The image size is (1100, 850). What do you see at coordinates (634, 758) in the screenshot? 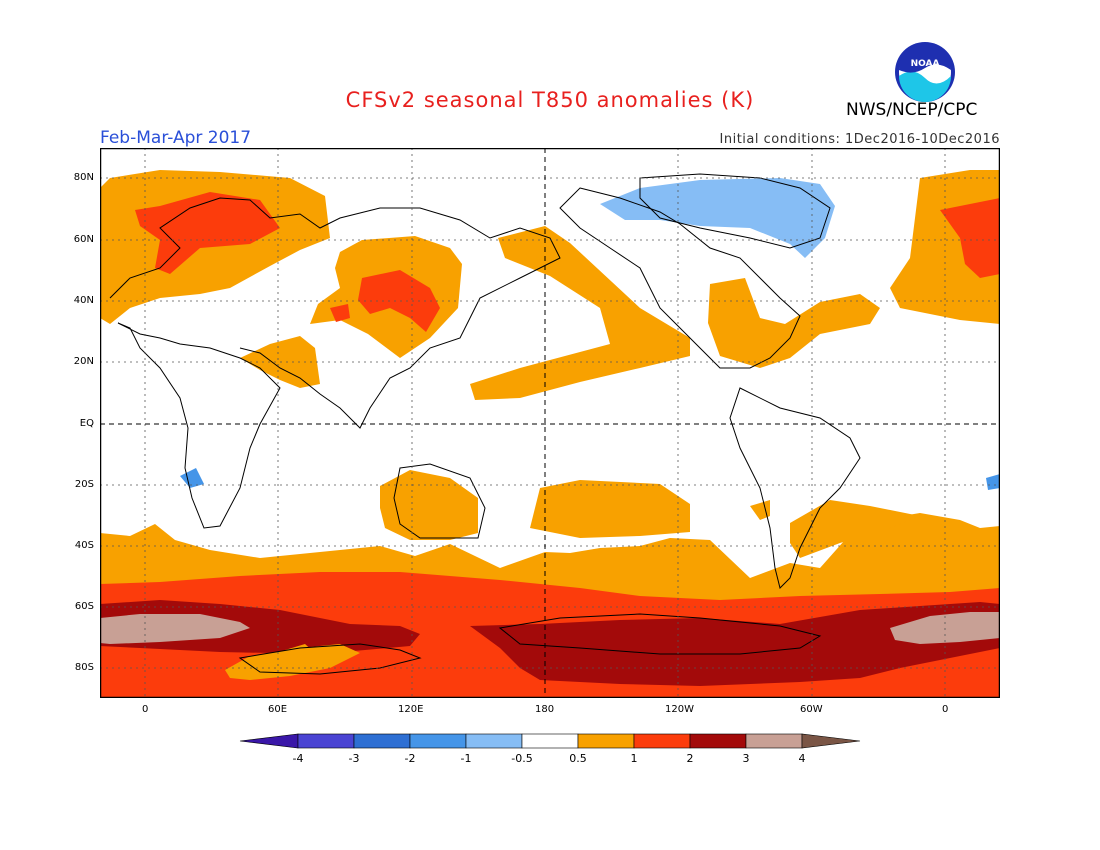
I see `colorbar-tick-label: 1` at bounding box center [634, 758].